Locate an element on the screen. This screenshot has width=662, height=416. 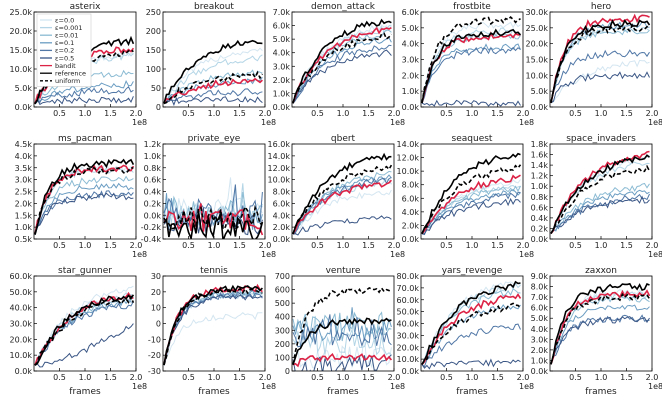
subplot-title: breakout is located at coordinates (214, 7).